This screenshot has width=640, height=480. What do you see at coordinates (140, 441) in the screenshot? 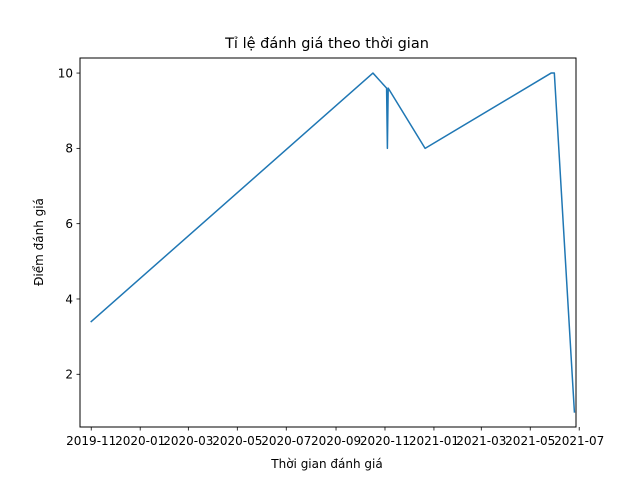
I see `x-tick-label: 2020-01` at bounding box center [140, 441].